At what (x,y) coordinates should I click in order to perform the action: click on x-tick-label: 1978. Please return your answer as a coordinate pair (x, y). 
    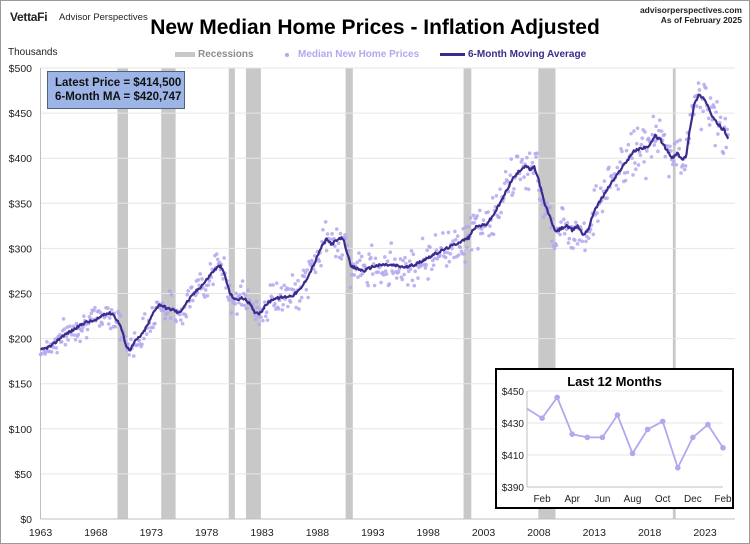
    Looking at the image, I should click on (207, 533).